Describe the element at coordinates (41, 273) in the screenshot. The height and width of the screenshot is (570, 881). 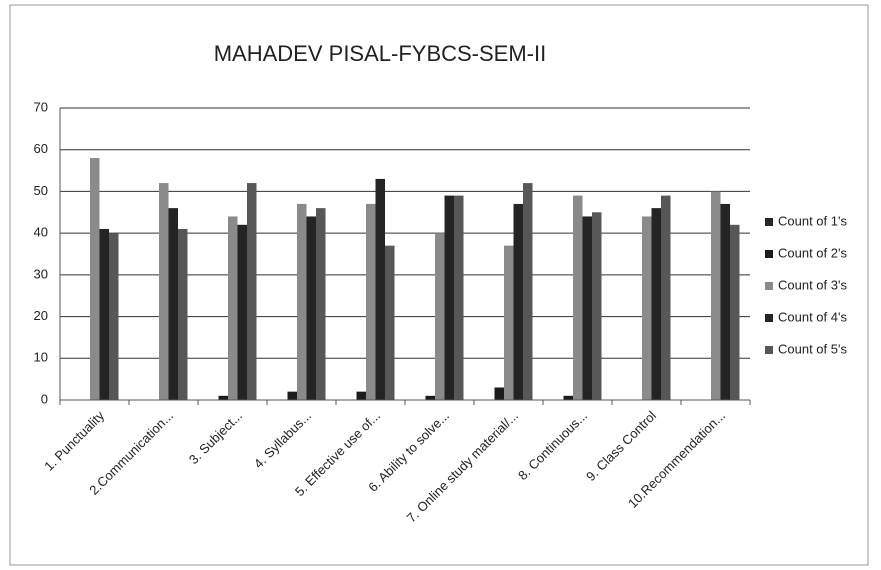
I see `y-tick-label: 30` at that location.